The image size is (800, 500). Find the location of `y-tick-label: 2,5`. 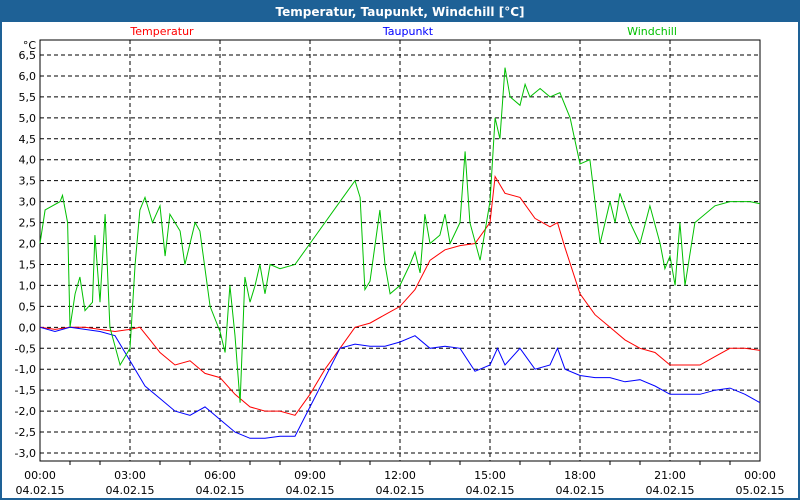

y-tick-label: 2,5 is located at coordinates (28, 223).